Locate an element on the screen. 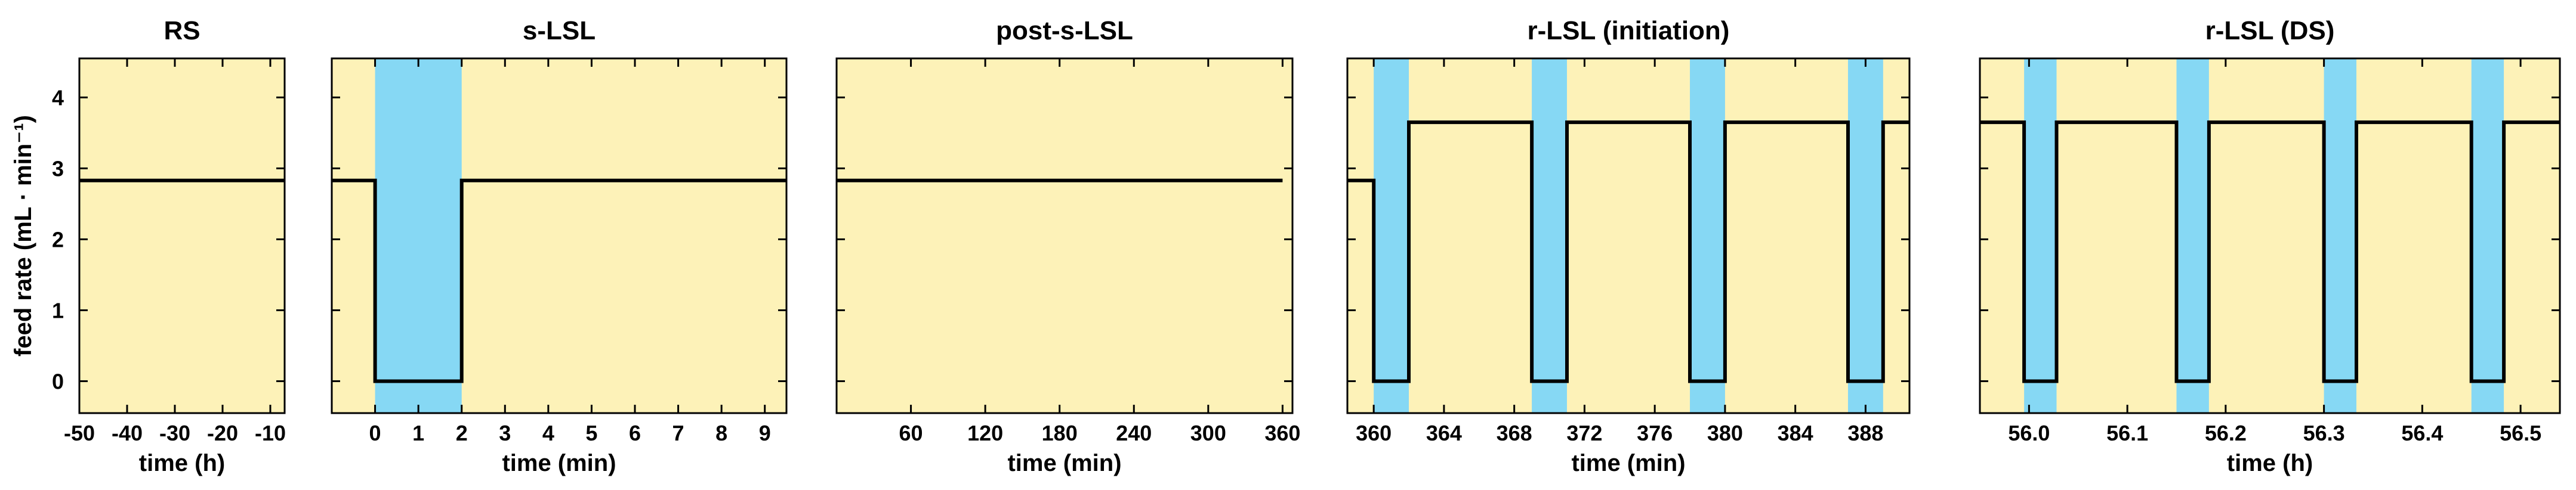  chart-1-xtick-label-1: -40 is located at coordinates (128, 433).